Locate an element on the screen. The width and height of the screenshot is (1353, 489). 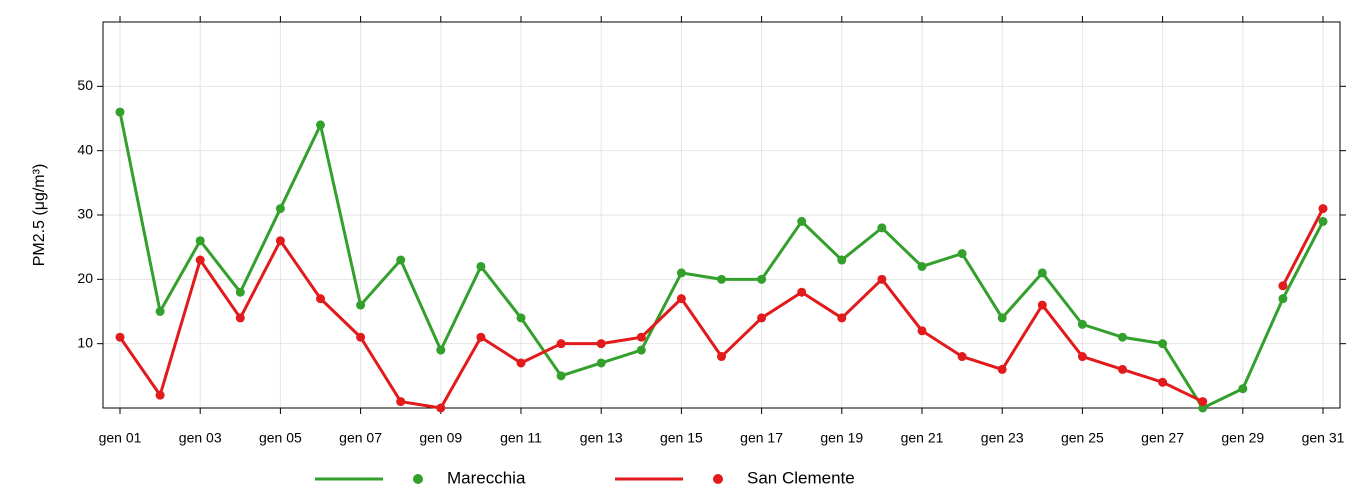
x-tick-label: gen 05 is located at coordinates (280, 438).